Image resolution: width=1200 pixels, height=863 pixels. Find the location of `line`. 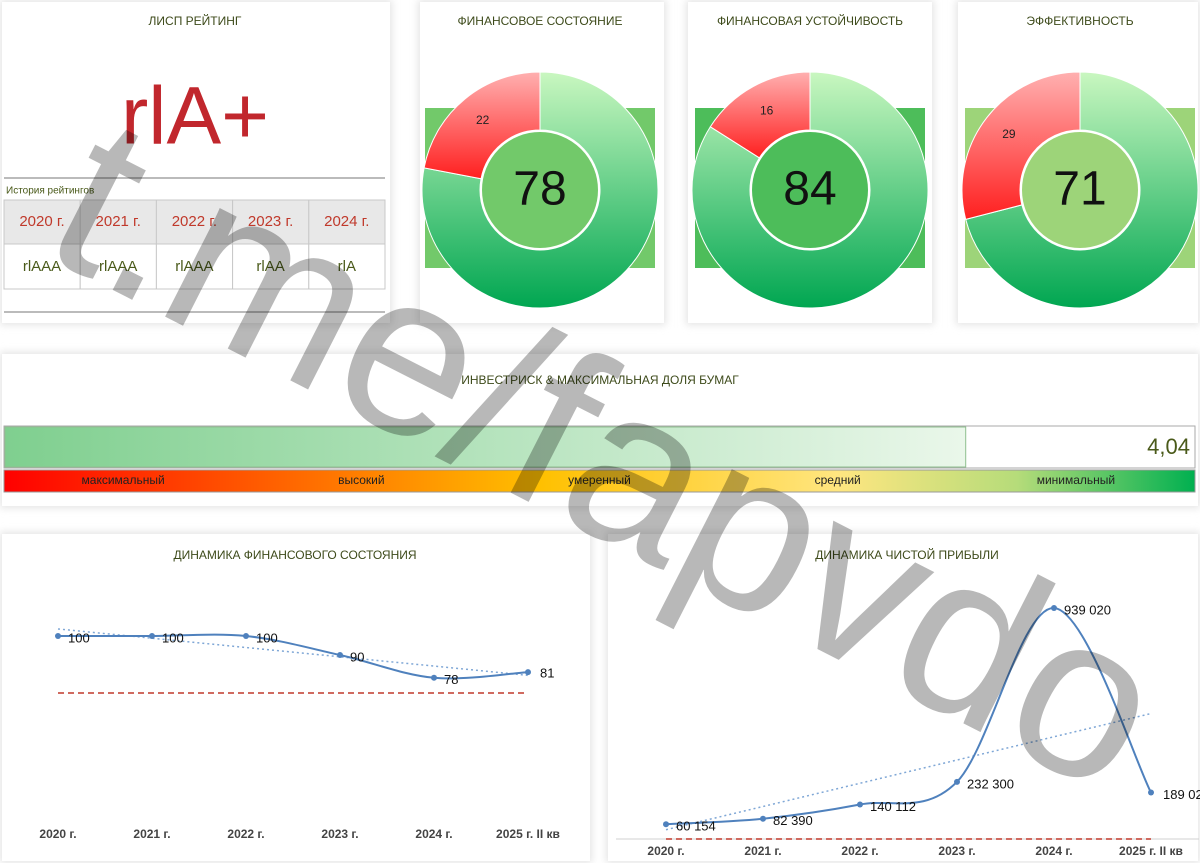

line is located at coordinates (293, 656).